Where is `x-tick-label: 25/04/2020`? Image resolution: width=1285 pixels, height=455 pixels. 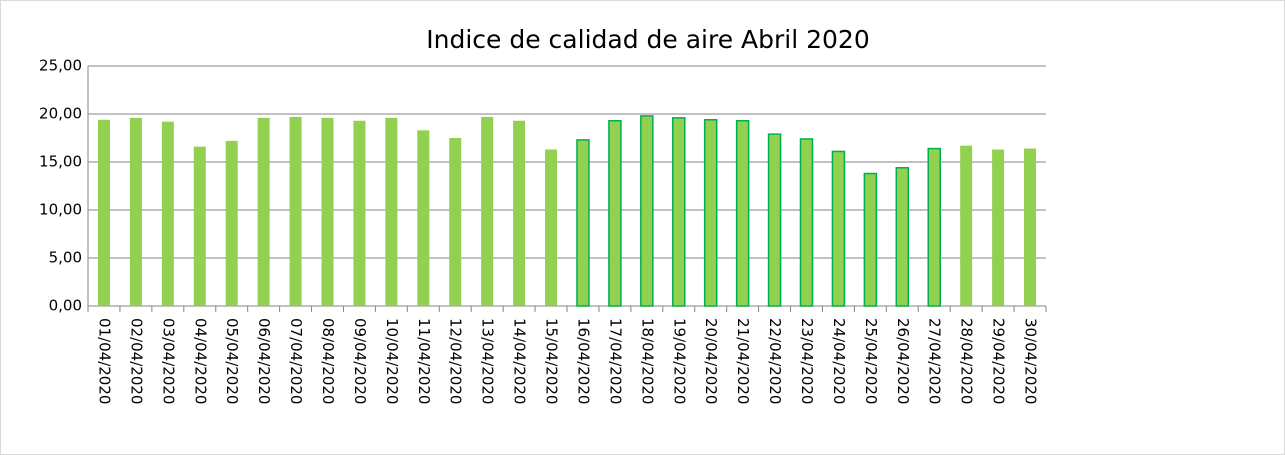 x-tick-label: 25/04/2020 is located at coordinates (871, 361).